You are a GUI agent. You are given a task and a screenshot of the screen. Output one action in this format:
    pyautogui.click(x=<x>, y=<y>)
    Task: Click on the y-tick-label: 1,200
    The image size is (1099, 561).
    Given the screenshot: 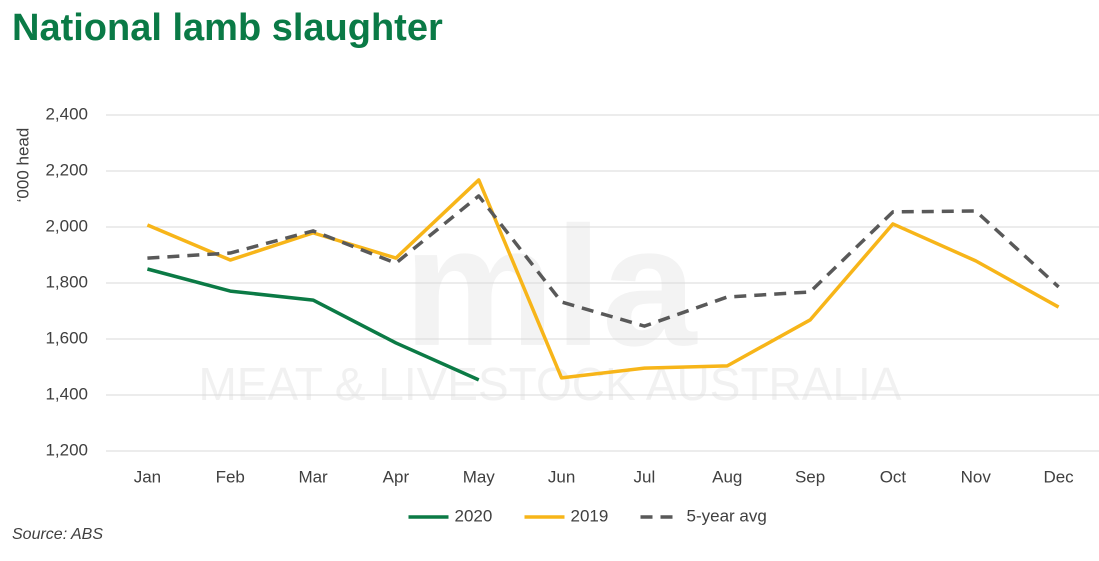 What is the action you would take?
    pyautogui.click(x=66, y=449)
    